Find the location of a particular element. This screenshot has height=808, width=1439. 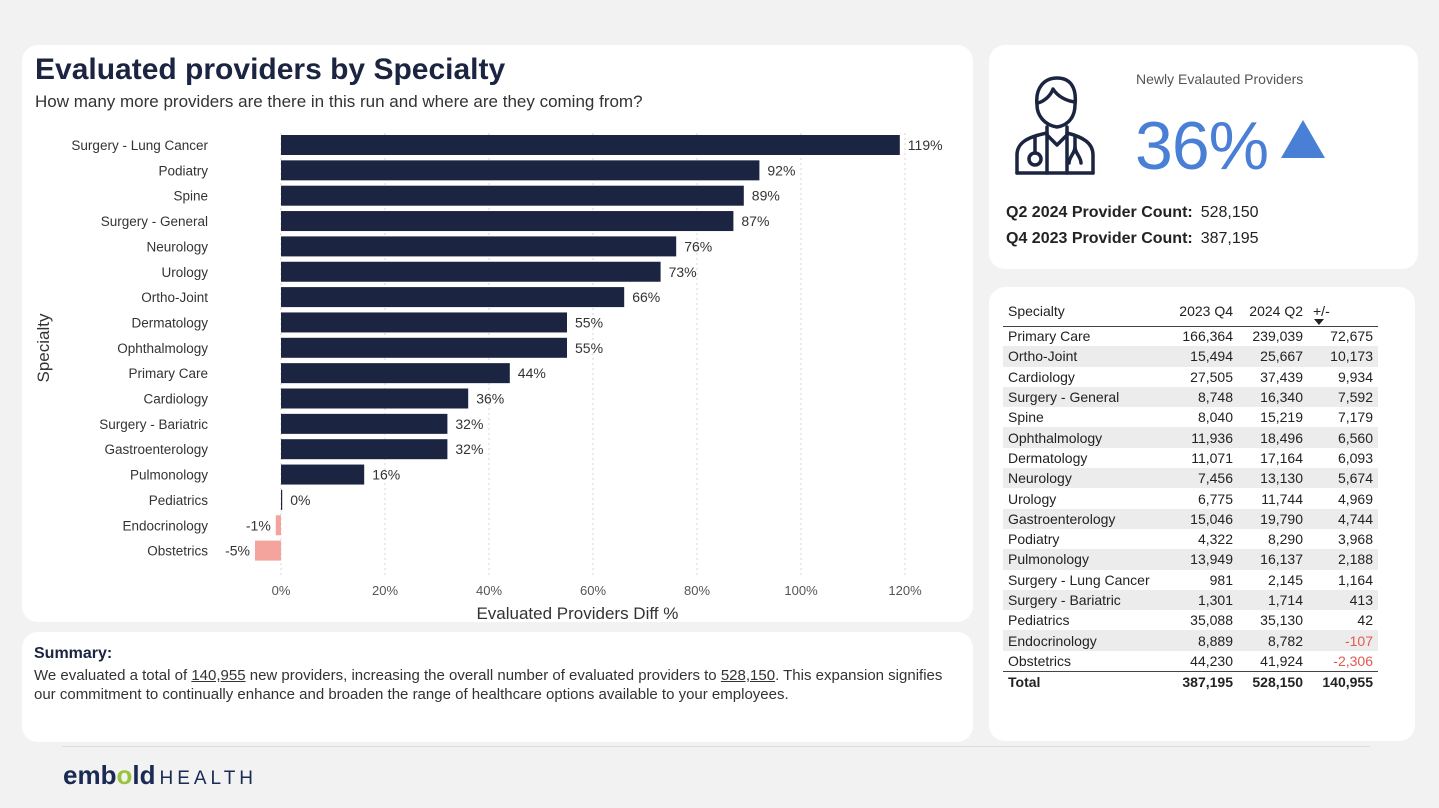

cell-2024-q2: 19,790 is located at coordinates (1281, 518).